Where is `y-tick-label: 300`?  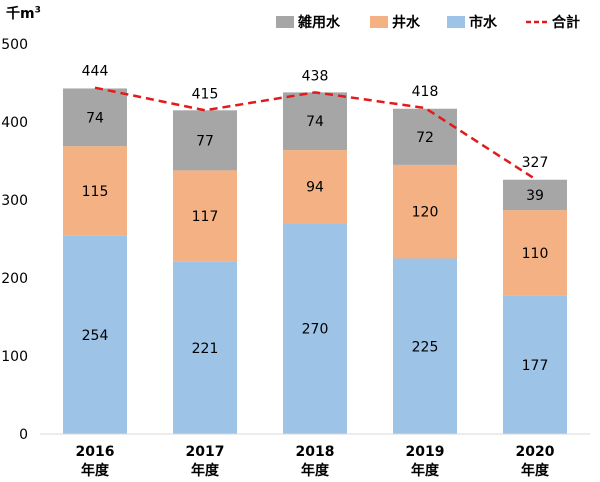
y-tick-label: 300 is located at coordinates (14, 201).